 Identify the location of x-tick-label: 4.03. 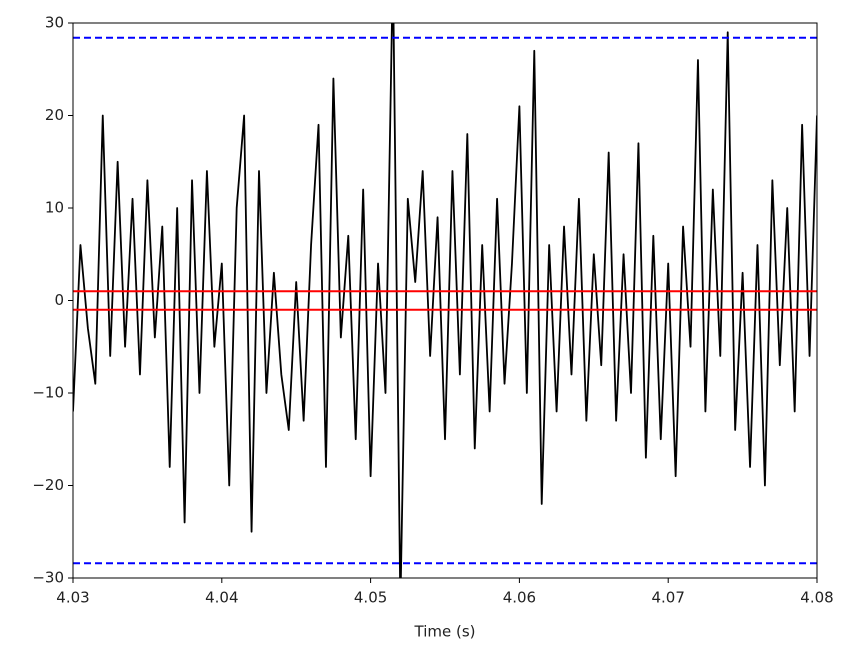
(72, 598).